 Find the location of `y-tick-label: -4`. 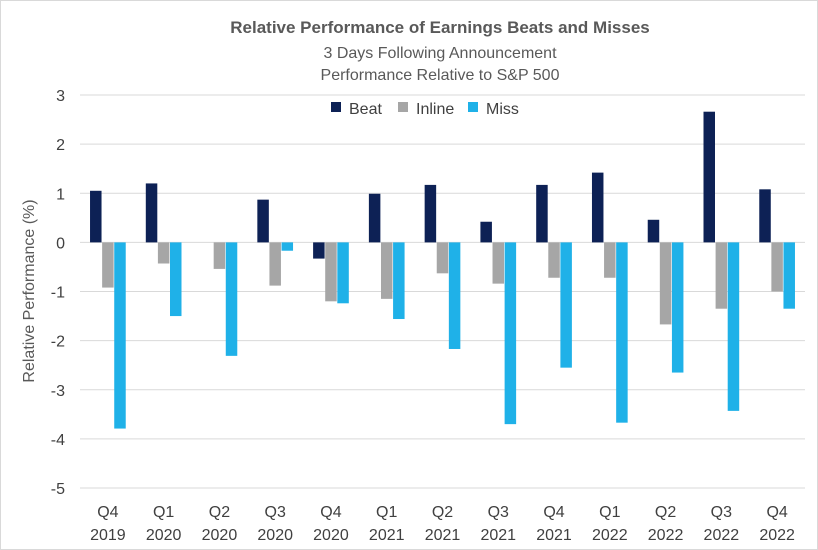

y-tick-label: -4 is located at coordinates (58, 440).